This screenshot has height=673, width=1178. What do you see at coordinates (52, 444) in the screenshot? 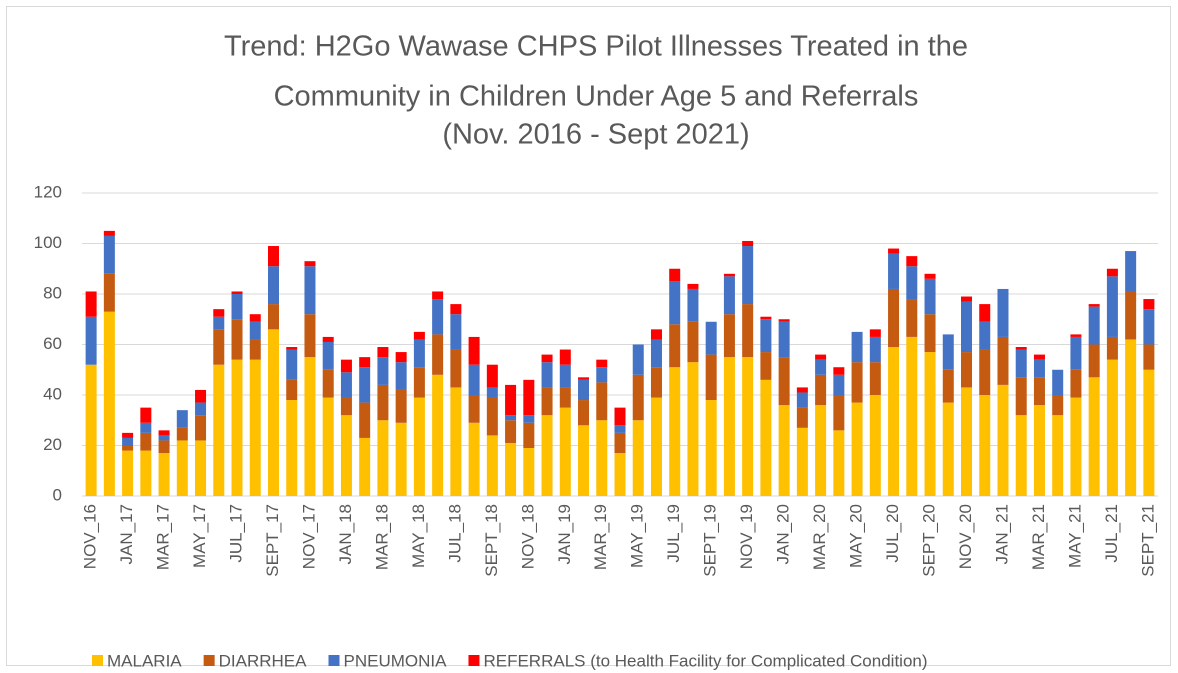
I see `y-tick-label: 20` at bounding box center [52, 444].